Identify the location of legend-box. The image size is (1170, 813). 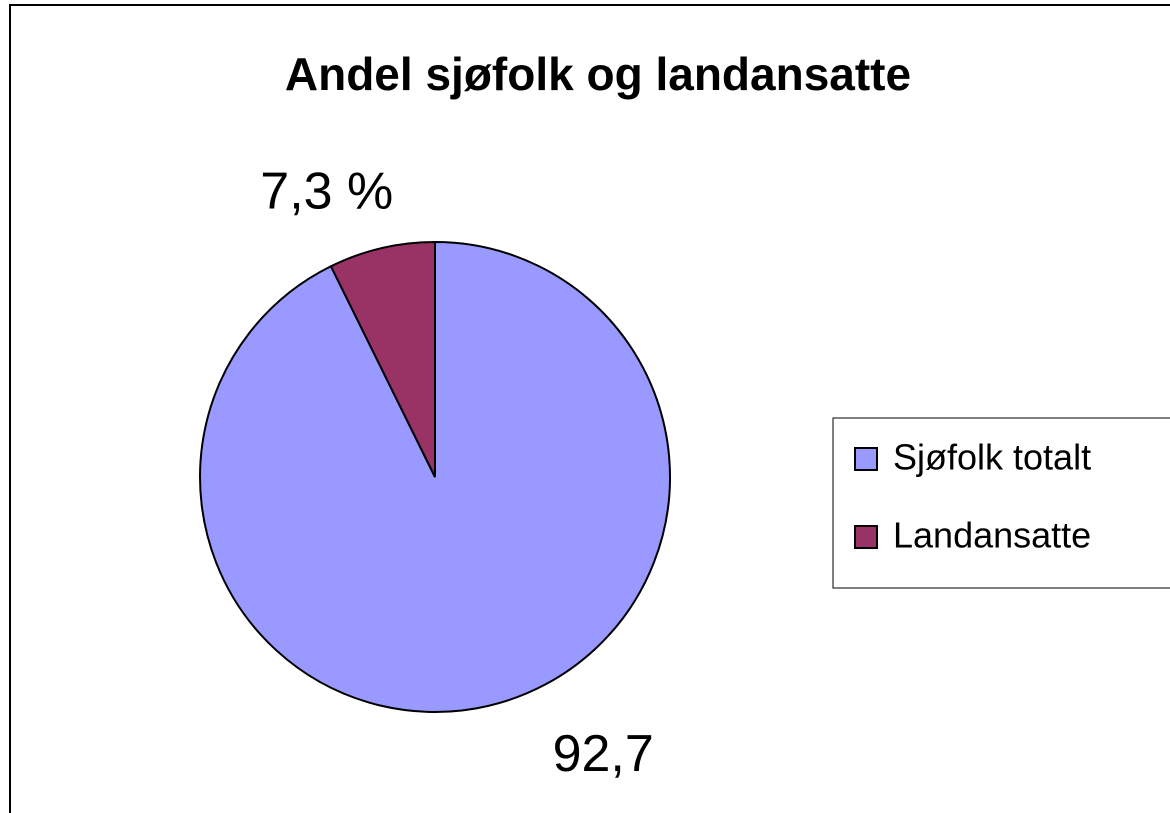
(1001, 503).